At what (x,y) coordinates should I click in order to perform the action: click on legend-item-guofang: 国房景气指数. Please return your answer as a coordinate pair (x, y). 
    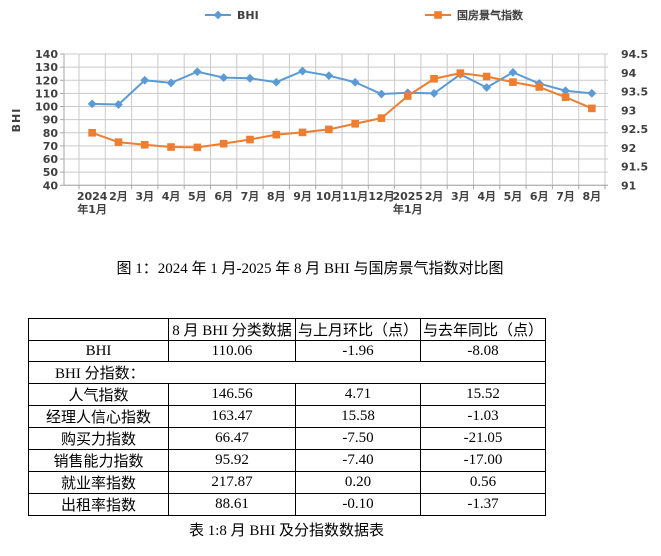
    Looking at the image, I should click on (474, 15).